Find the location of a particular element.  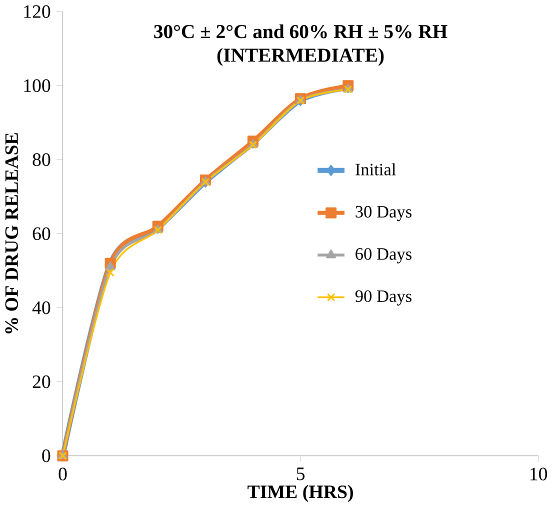

y-tick-label: 120 is located at coordinates (37, 11).